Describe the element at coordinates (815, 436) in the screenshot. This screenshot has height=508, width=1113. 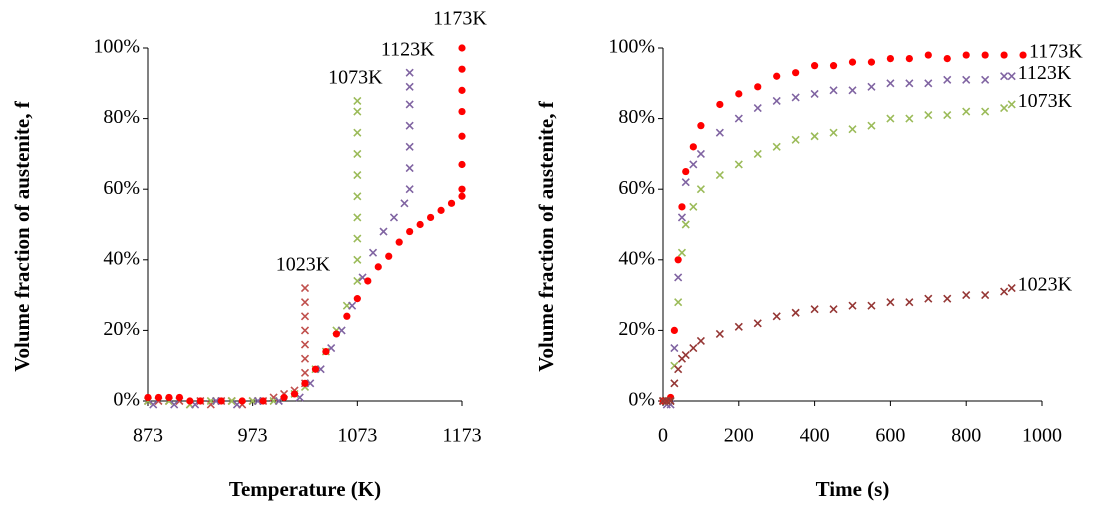
I see `x-tick-label: 400` at that location.